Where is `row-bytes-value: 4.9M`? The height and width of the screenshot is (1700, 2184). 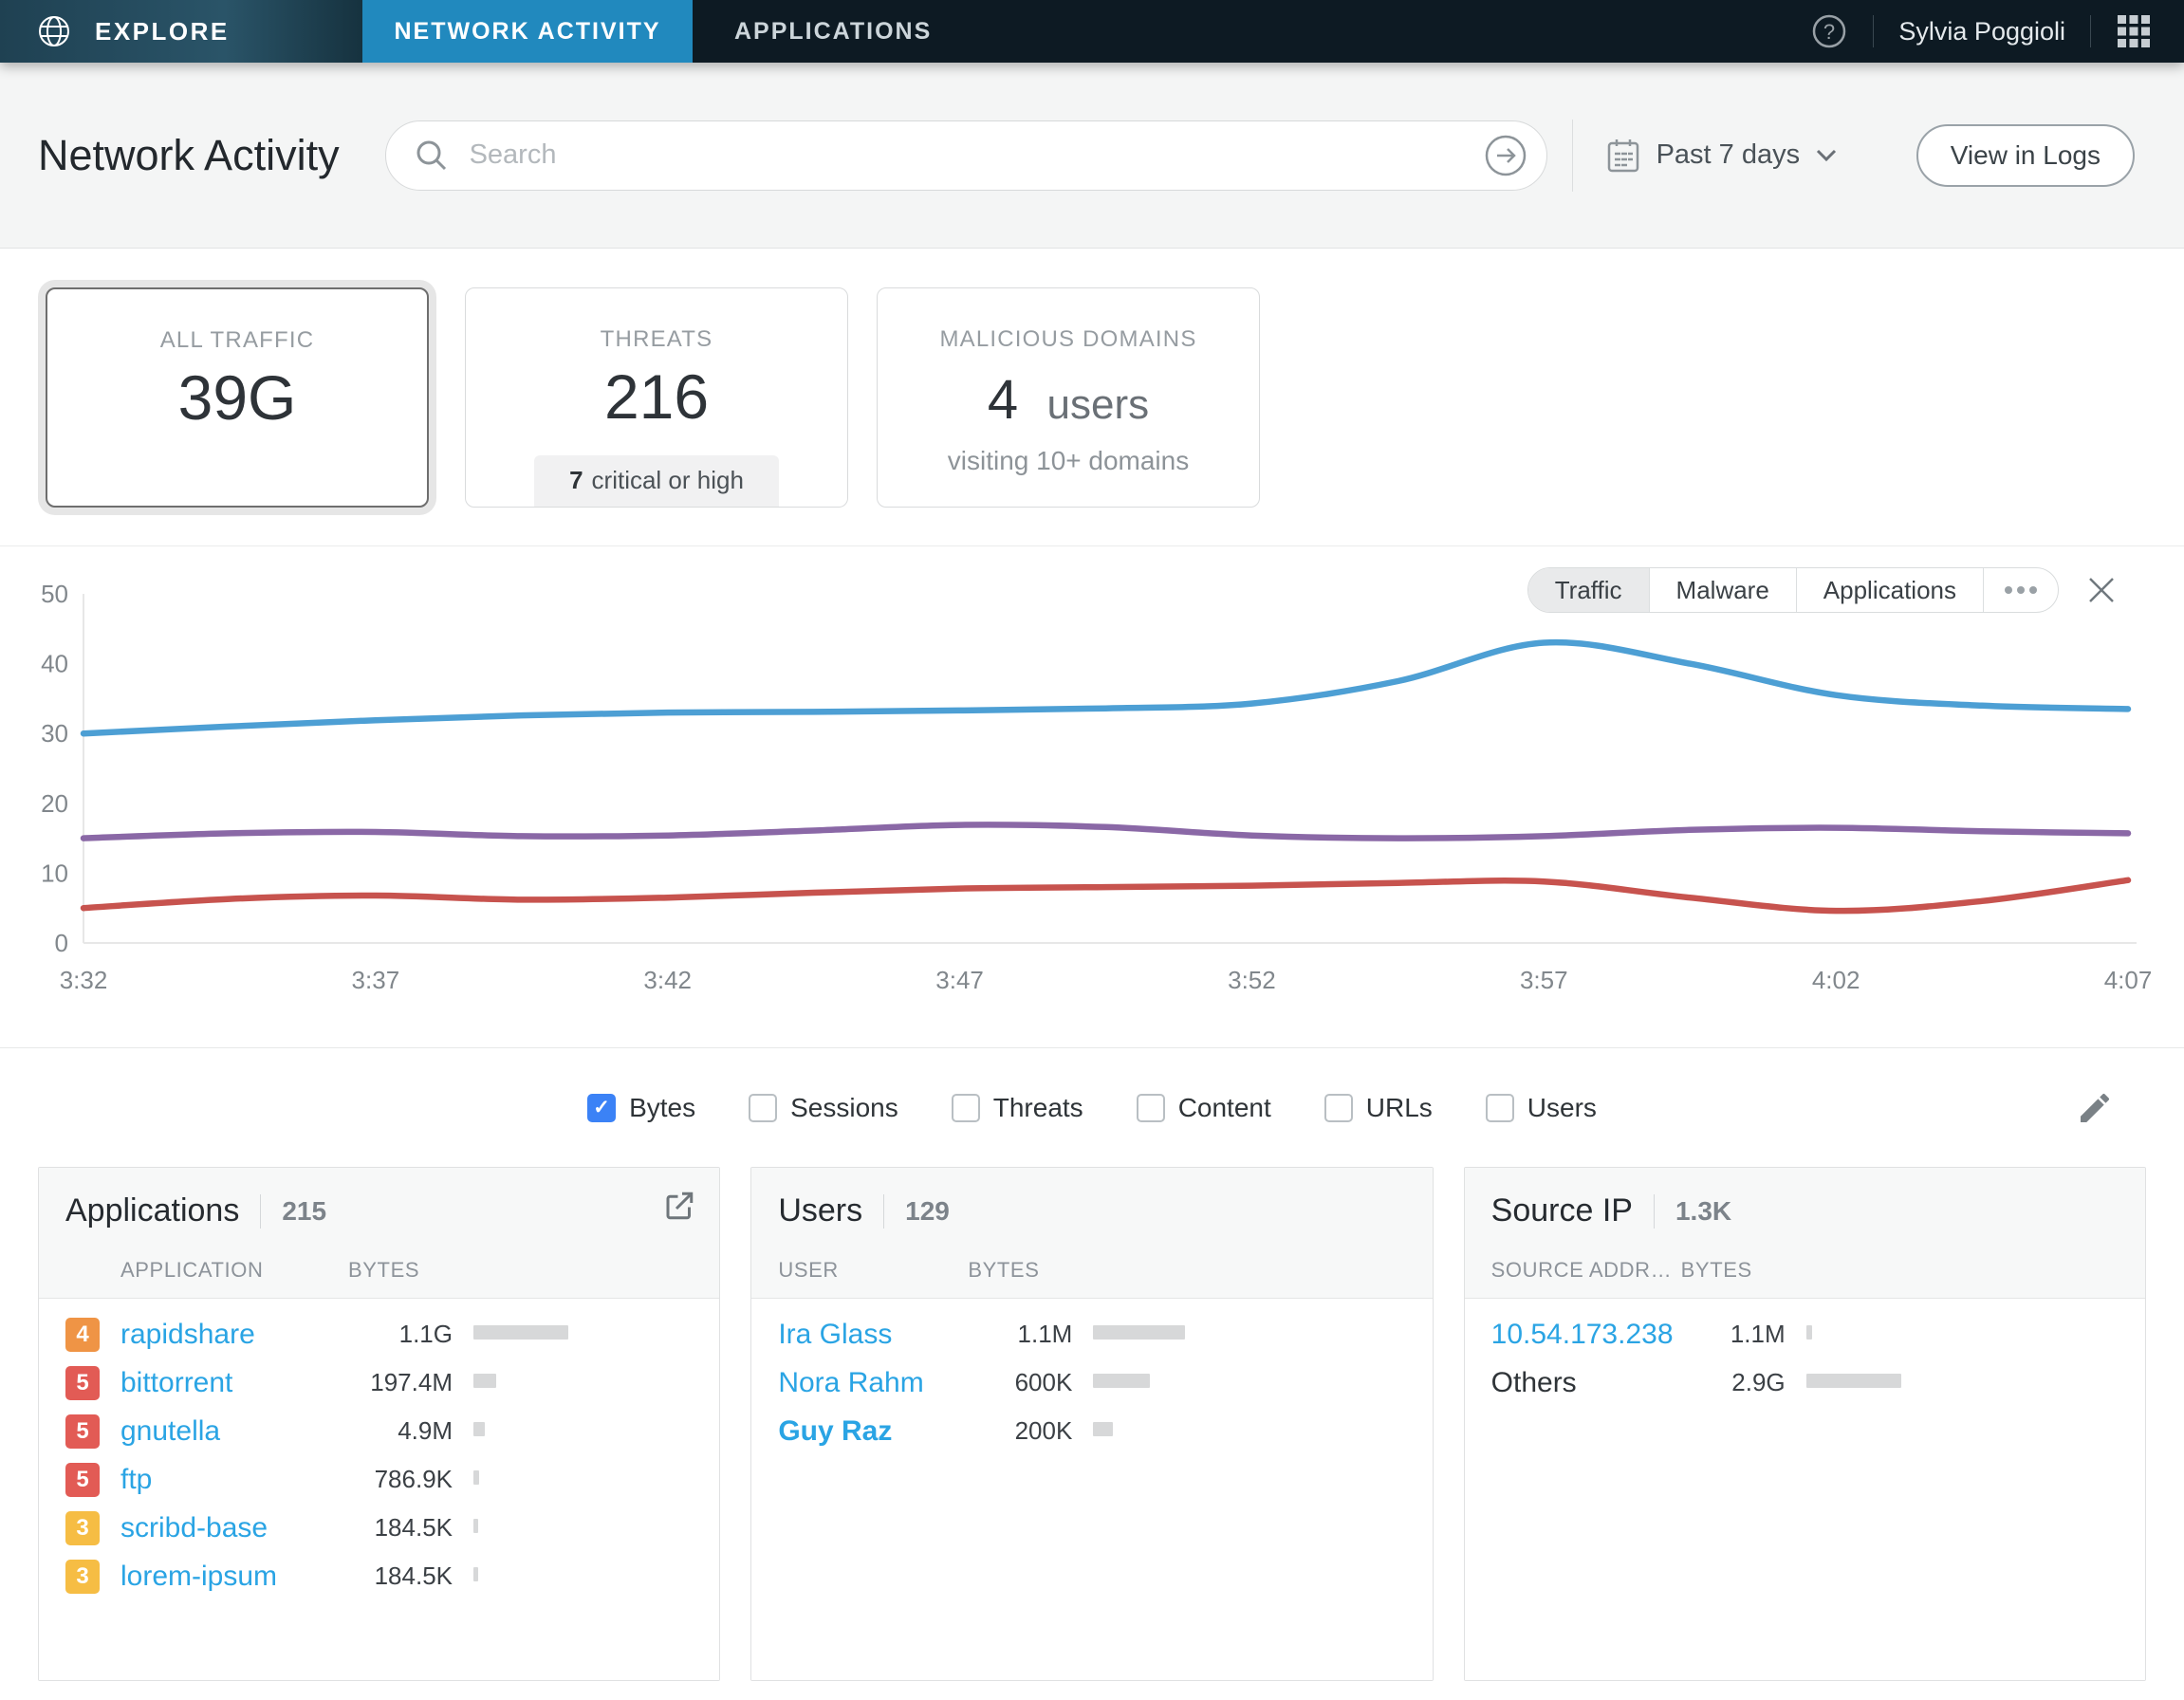 row-bytes-value: 4.9M is located at coordinates (426, 1430).